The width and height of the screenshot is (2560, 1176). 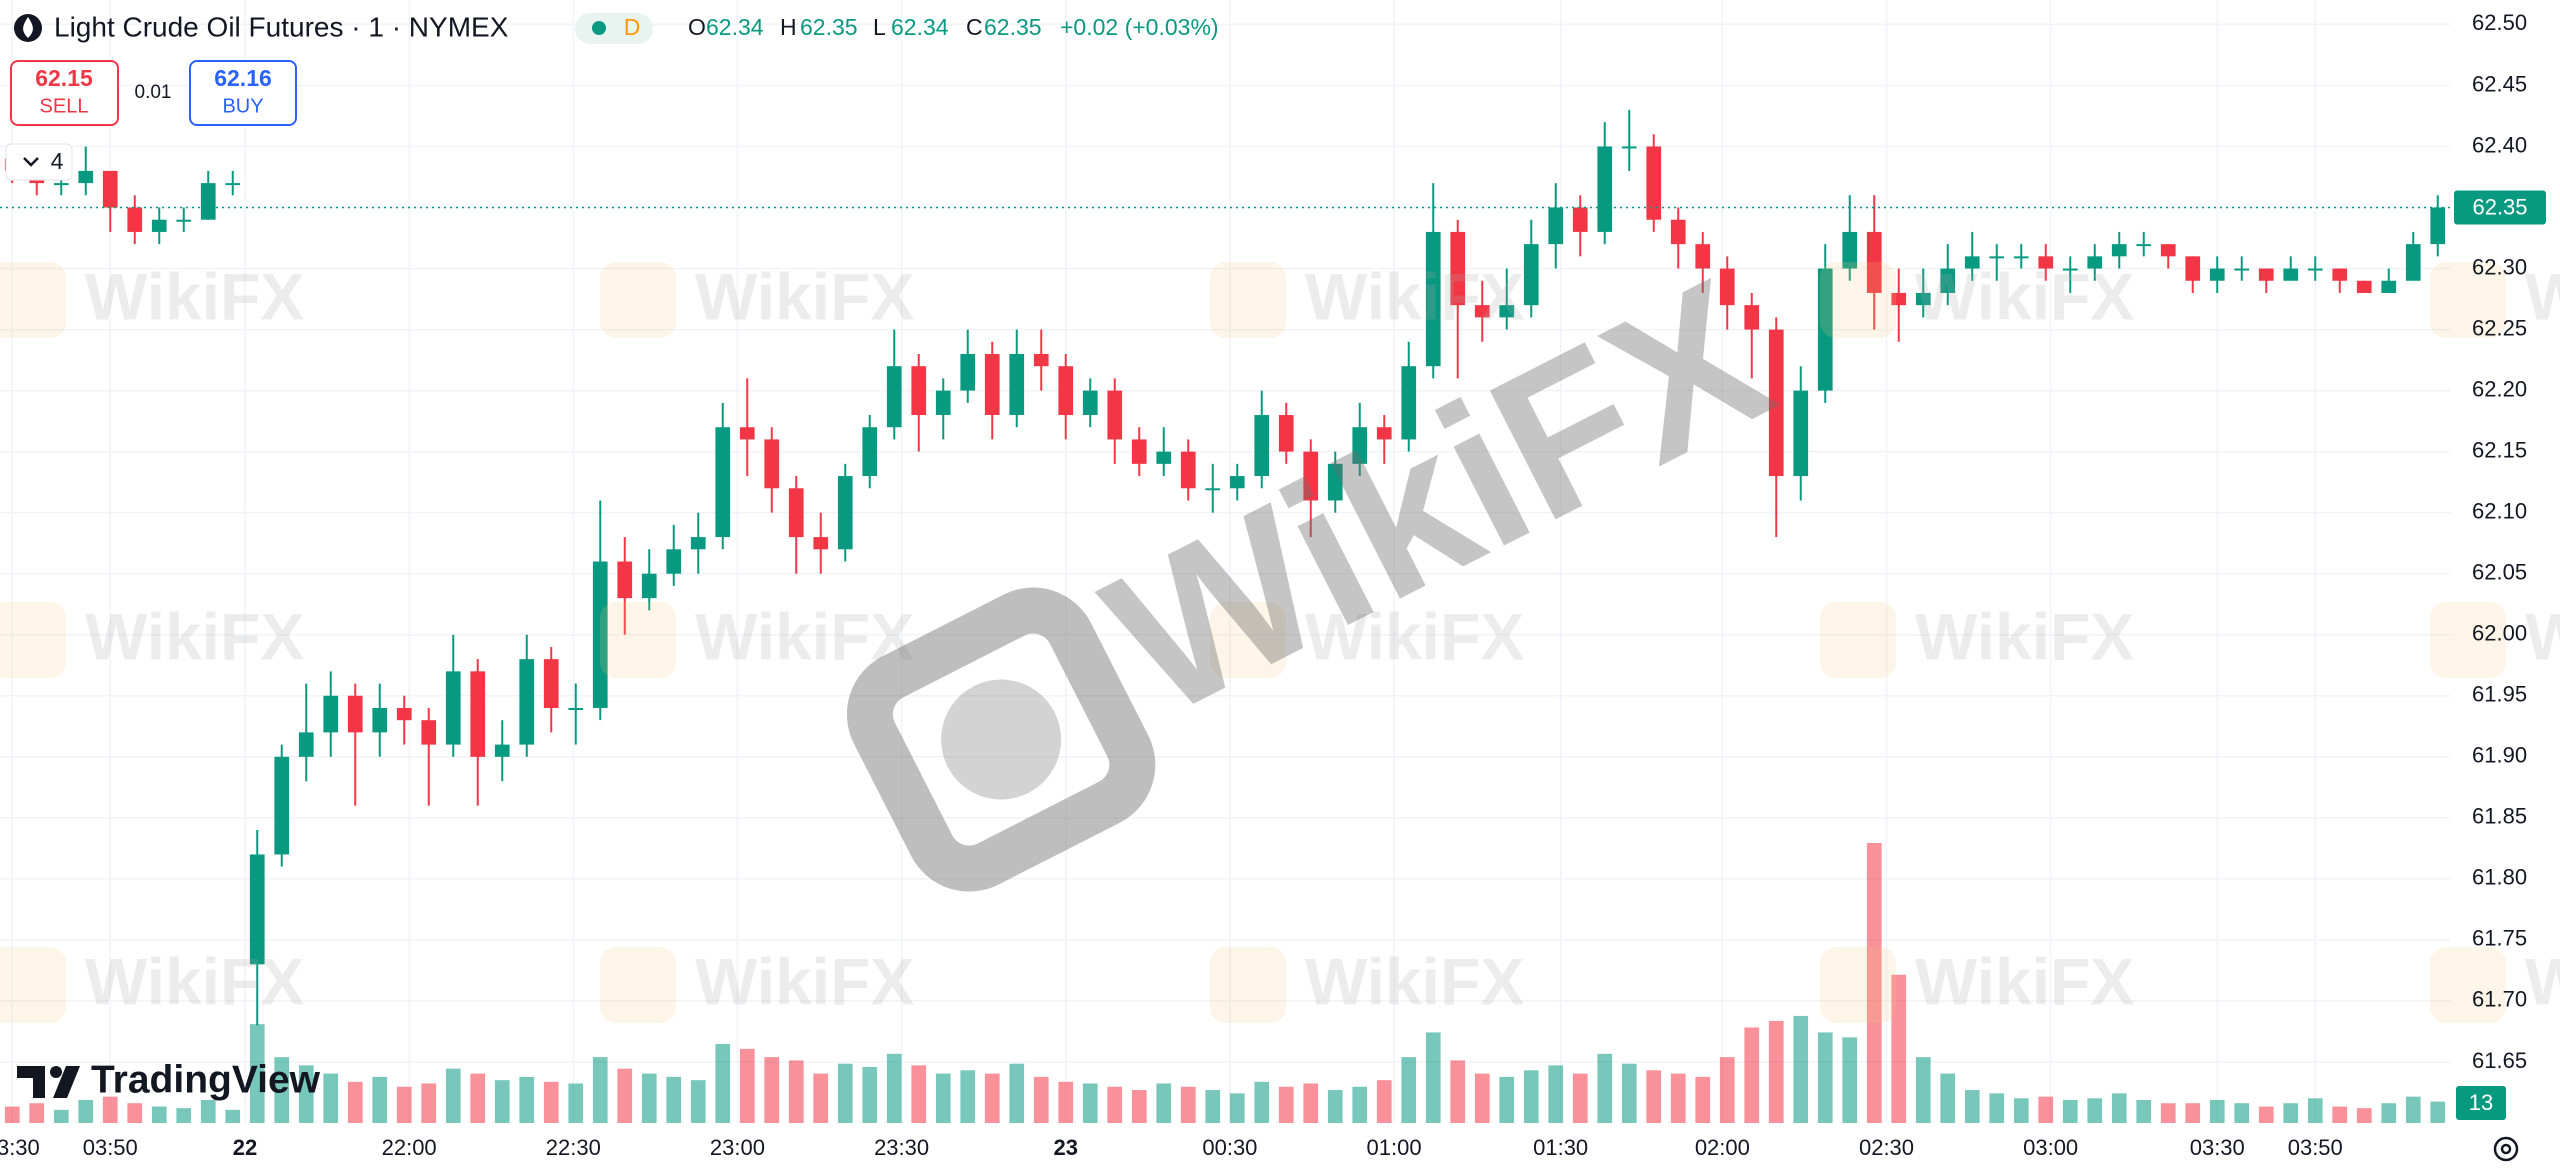 I want to click on x-tick-label: 22:00, so click(x=409, y=1147).